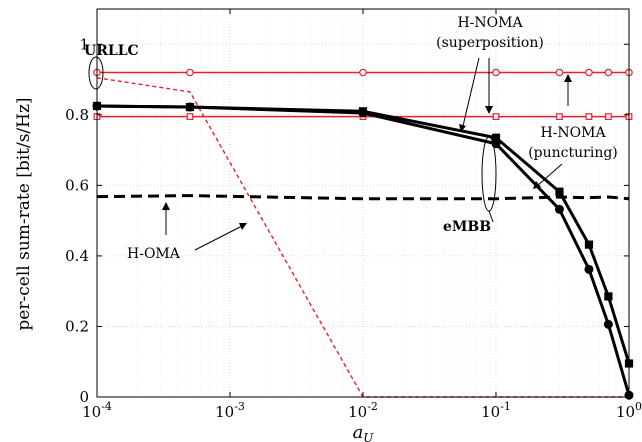  I want to click on x-axis-label-subscript: U, so click(368, 436).